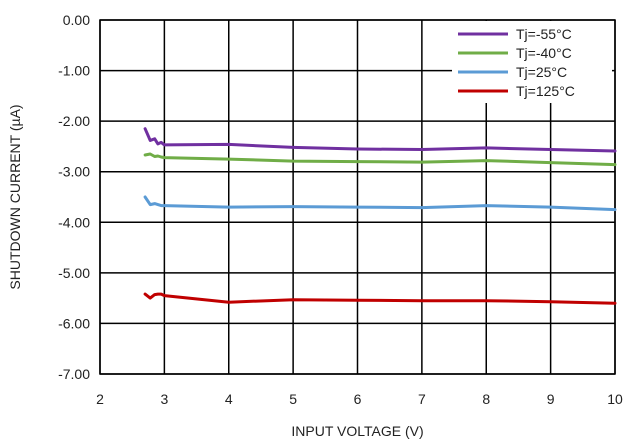 The image size is (625, 442). What do you see at coordinates (74, 172) in the screenshot?
I see `y-tick-label: -3.00` at bounding box center [74, 172].